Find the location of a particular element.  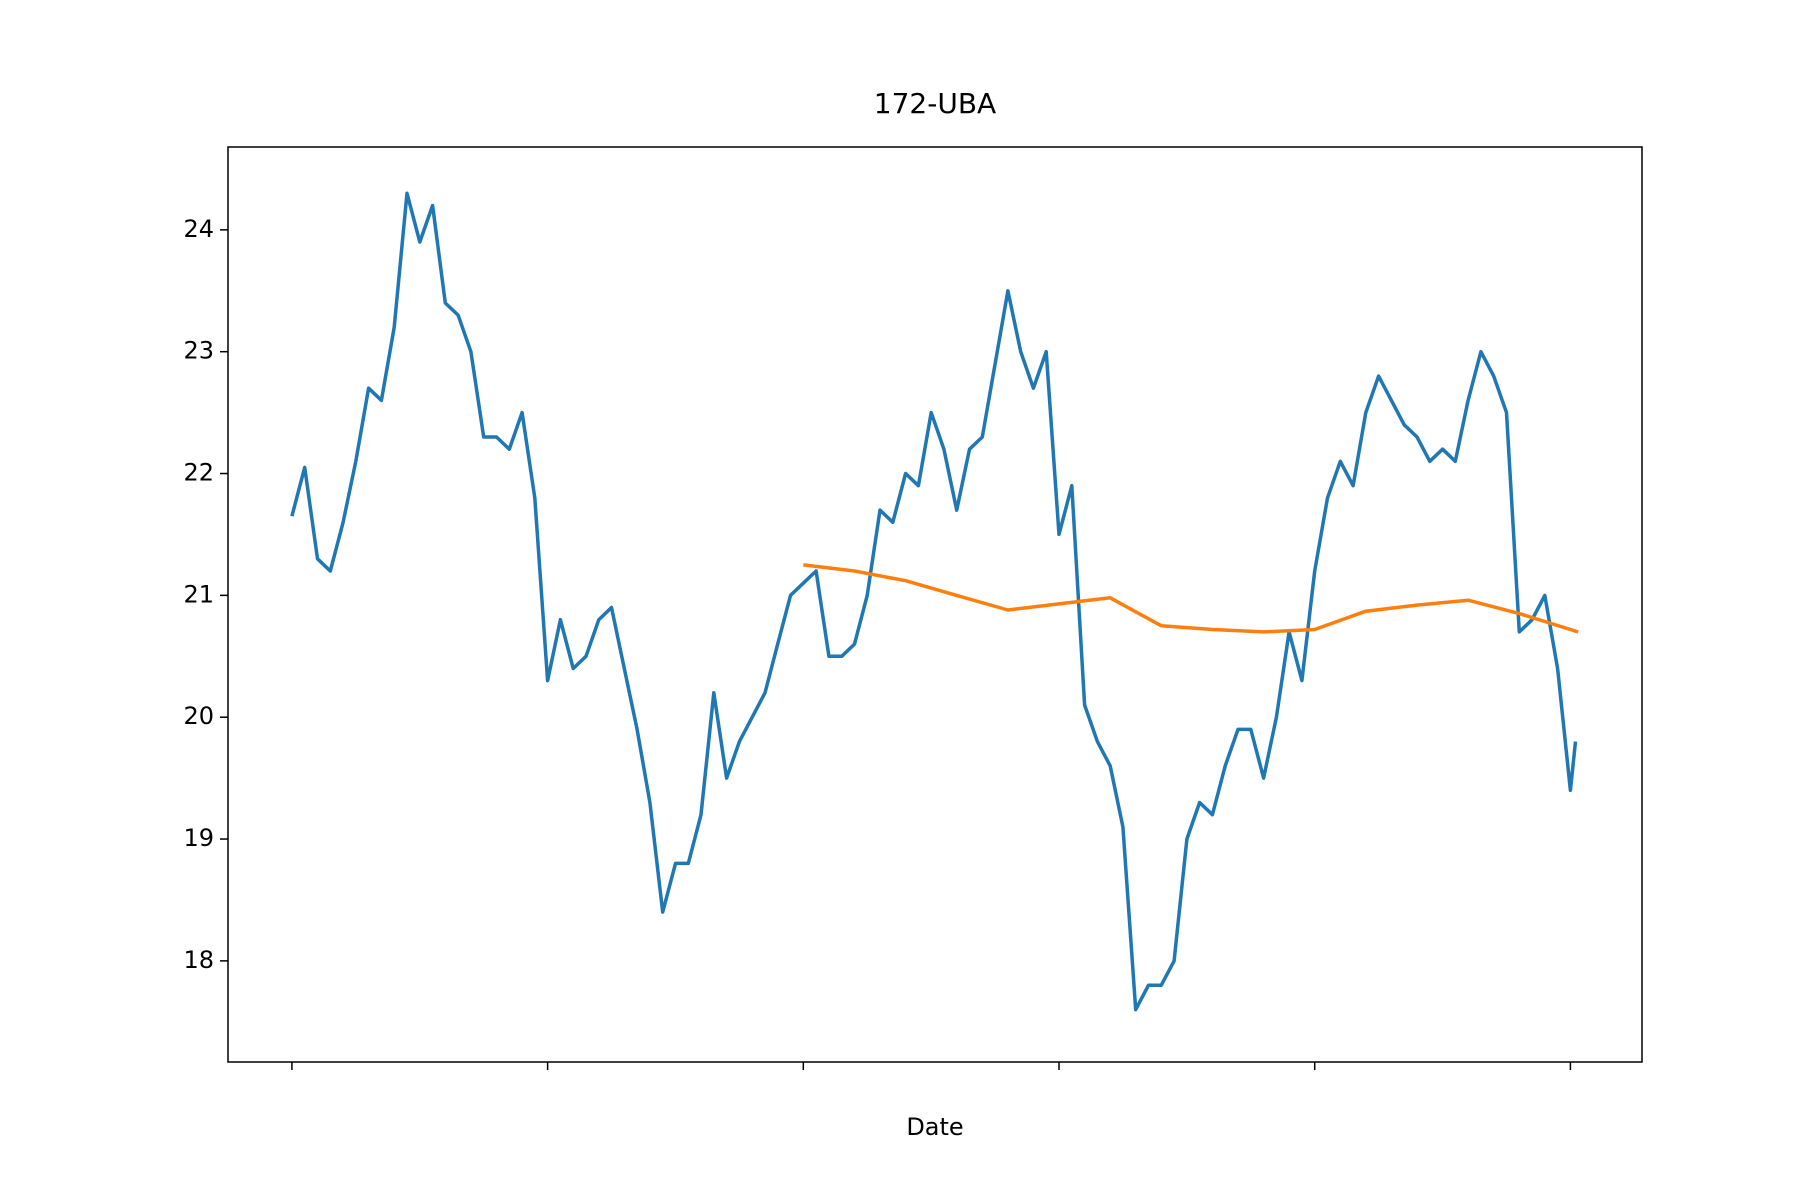

y-tick-label: 21 is located at coordinates (198, 594).